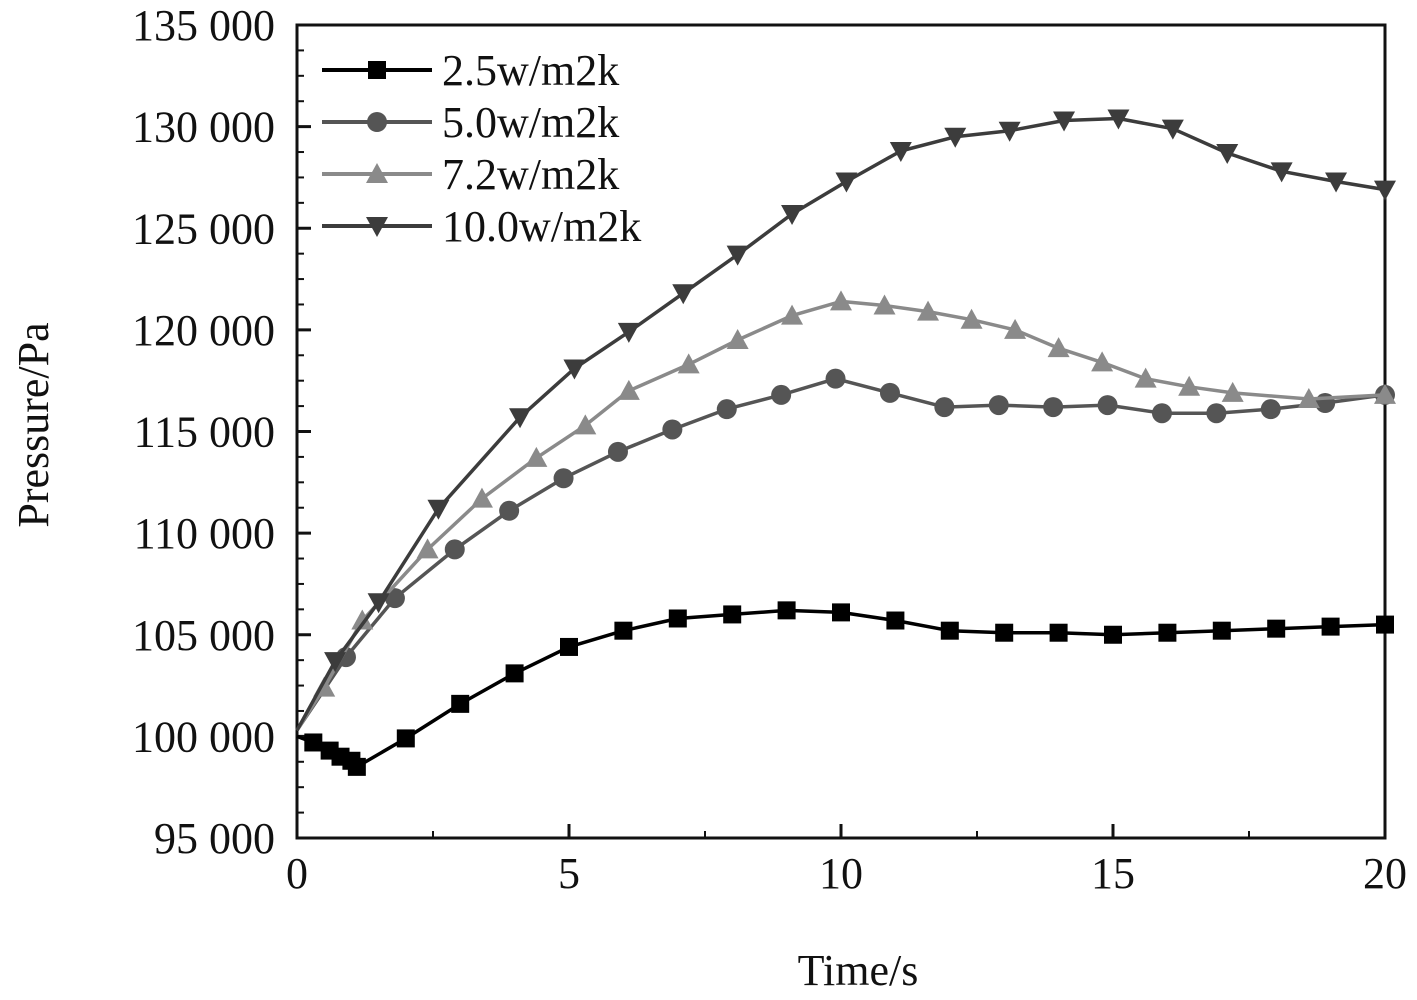  I want to click on y-tick-label: 110 000, so click(204, 533).